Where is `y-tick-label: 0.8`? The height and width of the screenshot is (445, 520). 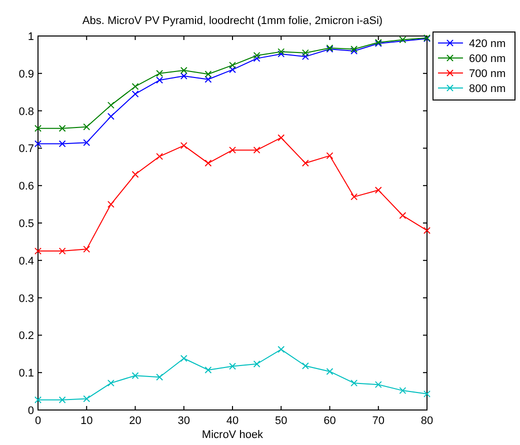 y-tick-label: 0.8 is located at coordinates (26, 112).